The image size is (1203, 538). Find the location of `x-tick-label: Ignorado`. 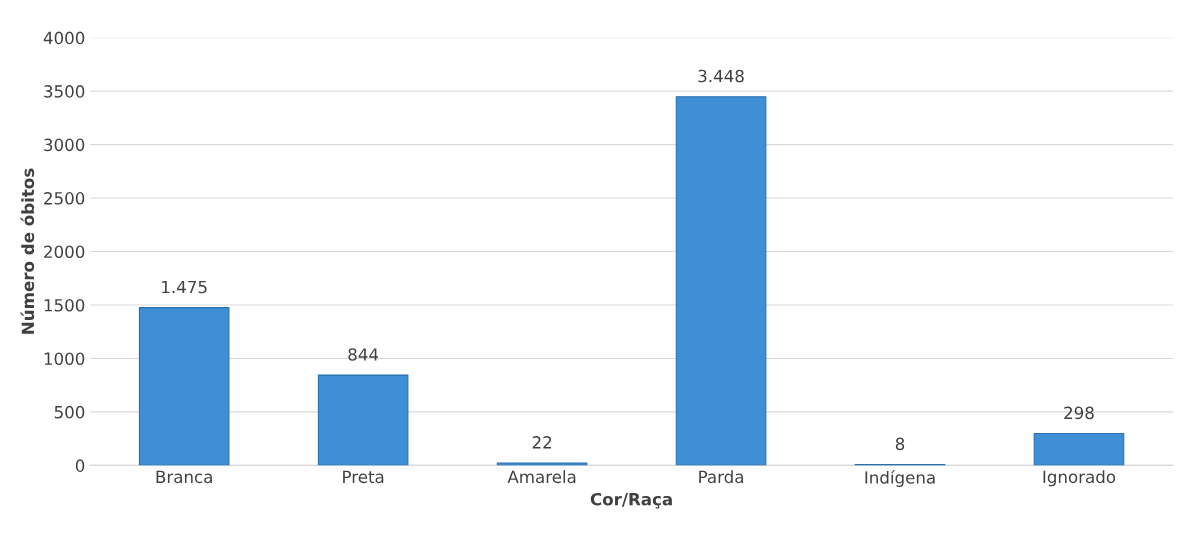

x-tick-label: Ignorado is located at coordinates (1079, 478).